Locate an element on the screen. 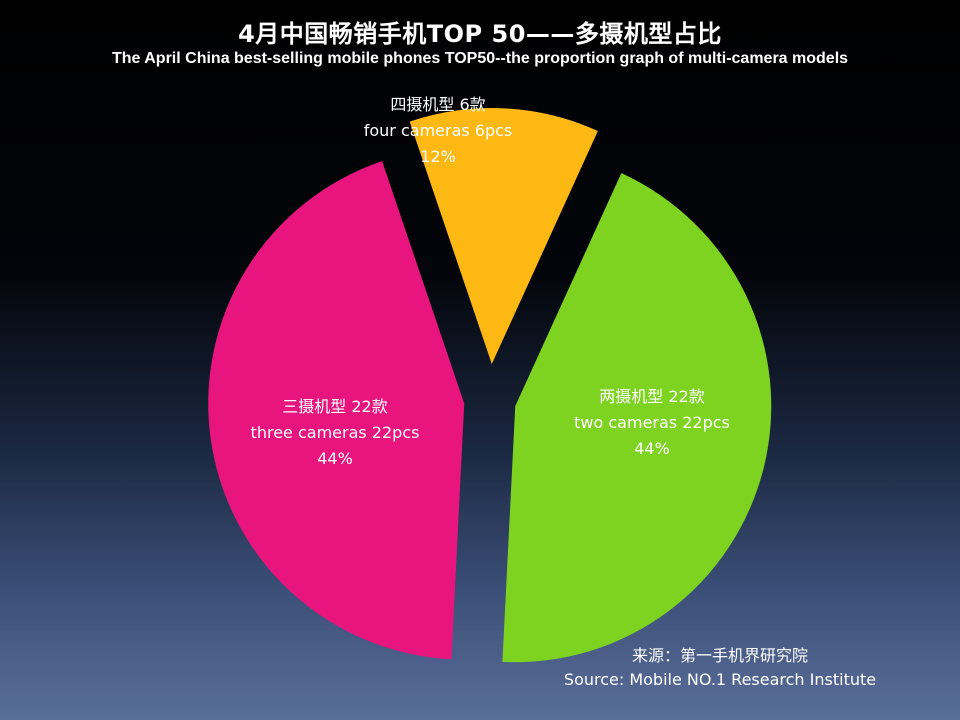 This screenshot has height=720, width=960. slice-label-cn: 两摄机型 22款 is located at coordinates (652, 396).